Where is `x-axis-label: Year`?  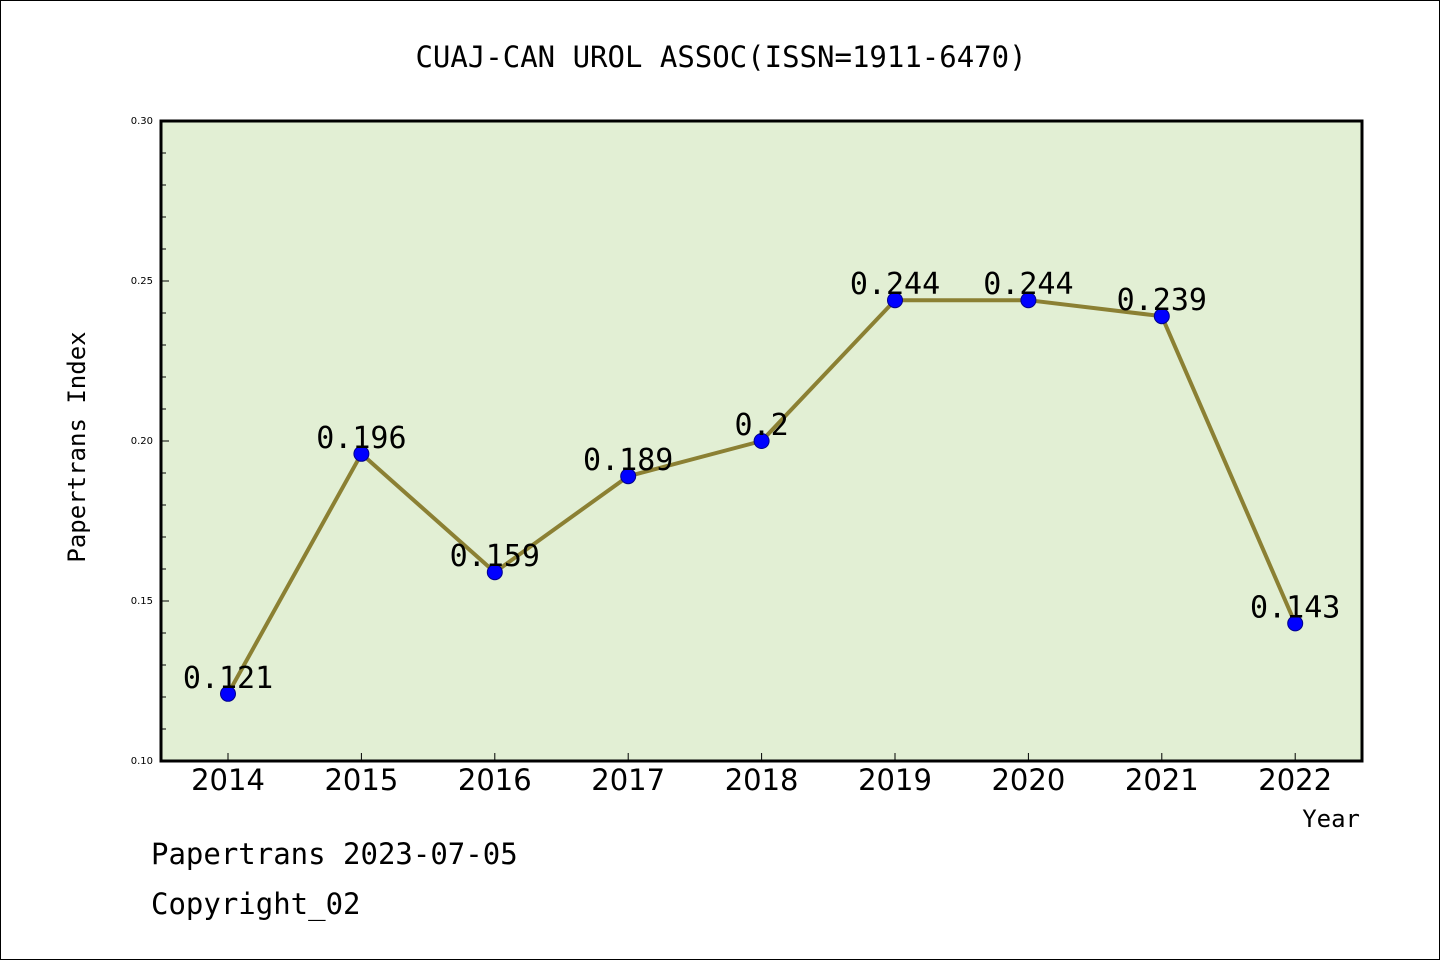 x-axis-label: Year is located at coordinates (1331, 819).